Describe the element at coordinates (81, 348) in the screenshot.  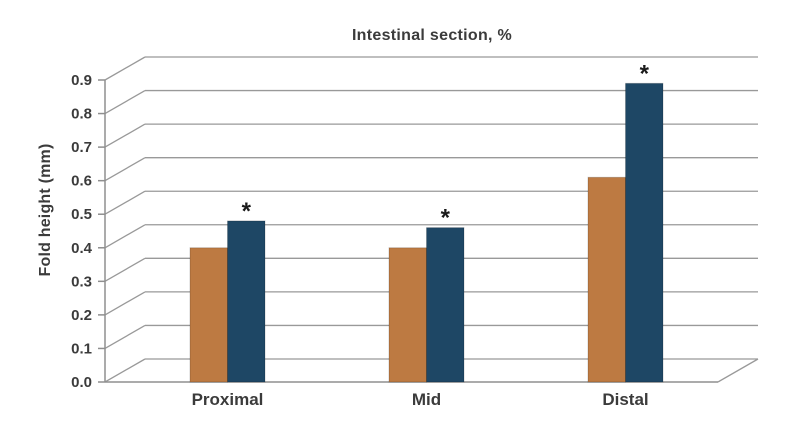
I see `y-tick-label: 0.1` at that location.